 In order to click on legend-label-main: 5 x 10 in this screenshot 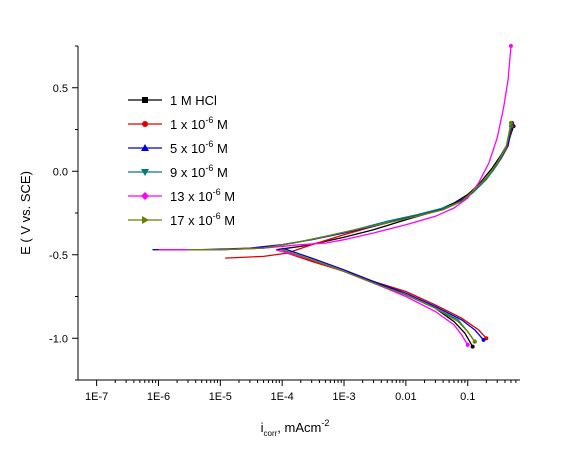, I will do `click(187, 148)`.